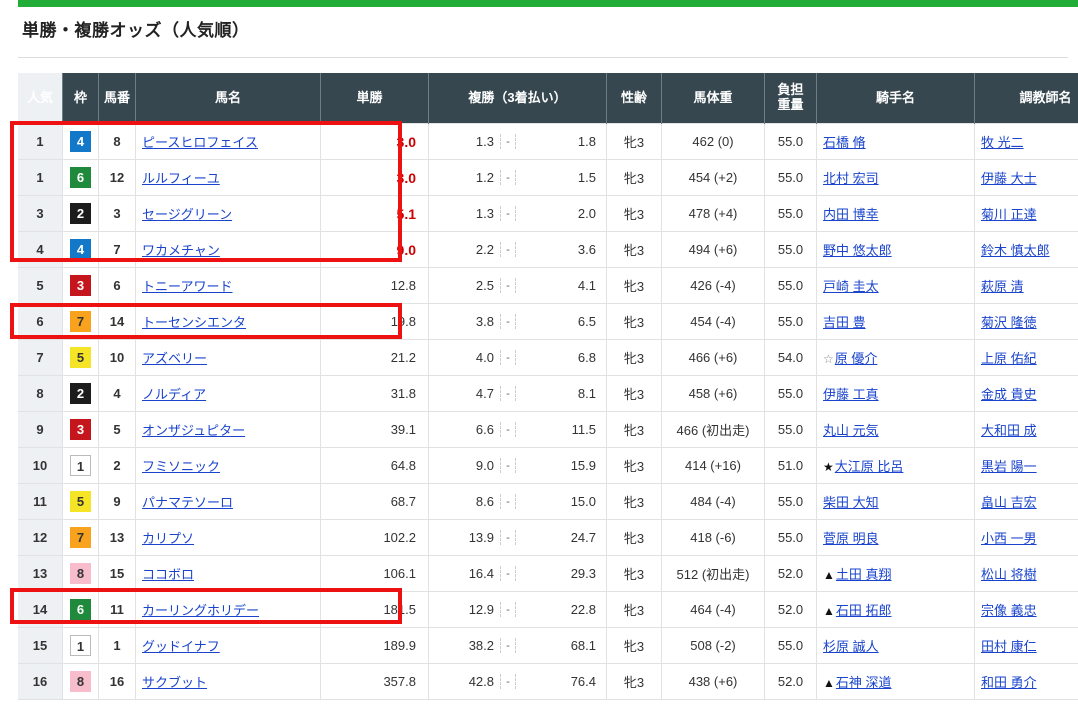 The image size is (1078, 705). What do you see at coordinates (895, 98) in the screenshot?
I see `header-jockey: 騎手名` at bounding box center [895, 98].